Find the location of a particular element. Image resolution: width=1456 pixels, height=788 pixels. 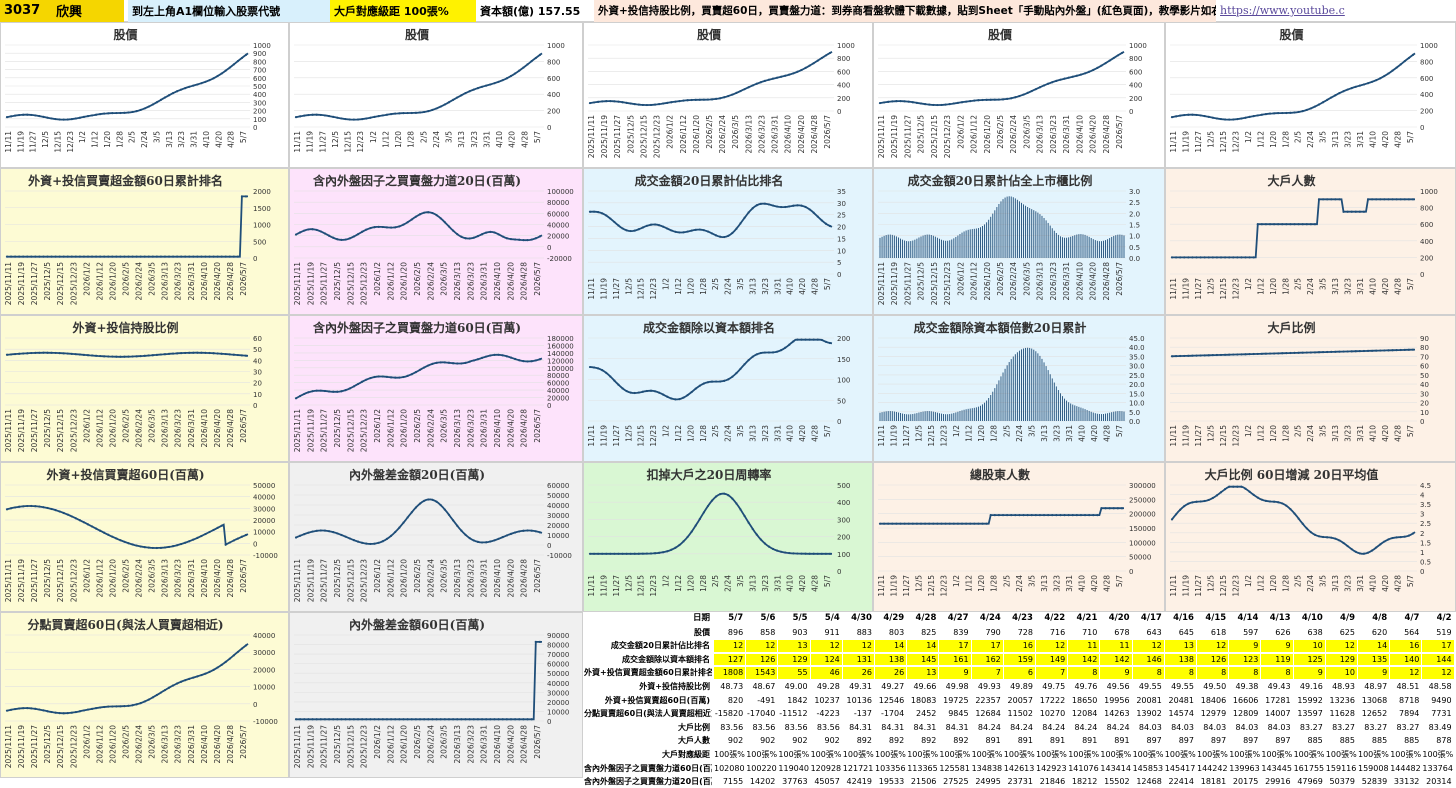

table-cell: 17 is located at coordinates (1438, 646).